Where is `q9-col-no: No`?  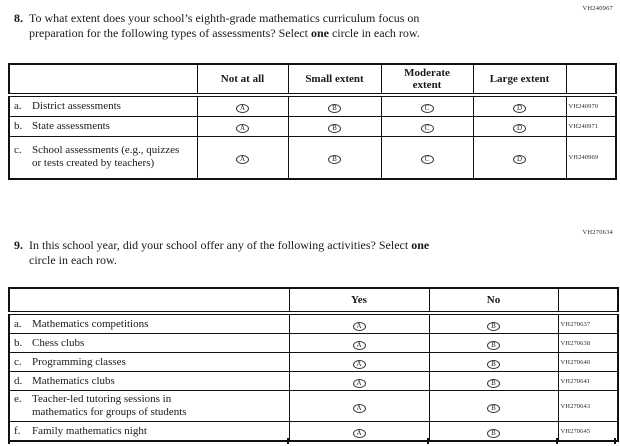 q9-col-no: No is located at coordinates (493, 301).